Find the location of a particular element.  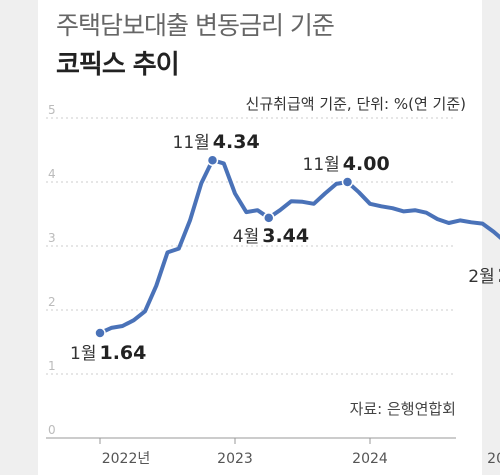

data-label: 11월 4.34 is located at coordinates (216, 142).